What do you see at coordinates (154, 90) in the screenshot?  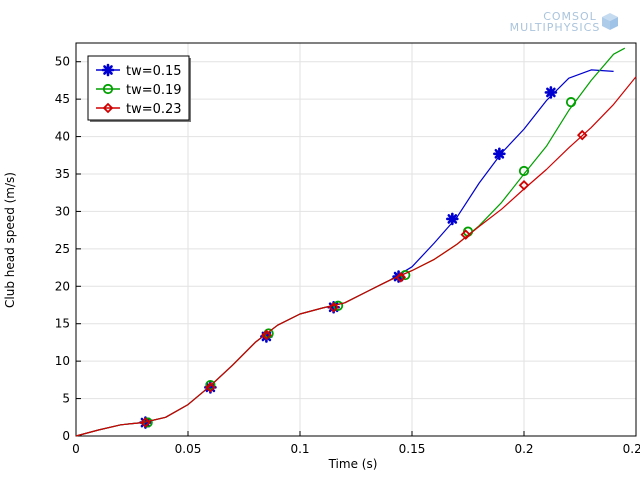 I see `legend-label: tw=0.19` at bounding box center [154, 90].